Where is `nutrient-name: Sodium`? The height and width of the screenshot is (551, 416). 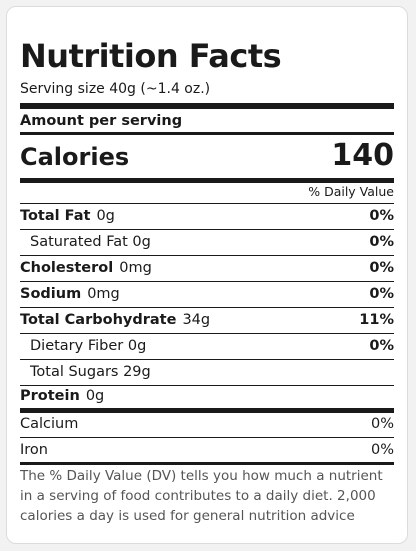 nutrient-name: Sodium is located at coordinates (51, 294).